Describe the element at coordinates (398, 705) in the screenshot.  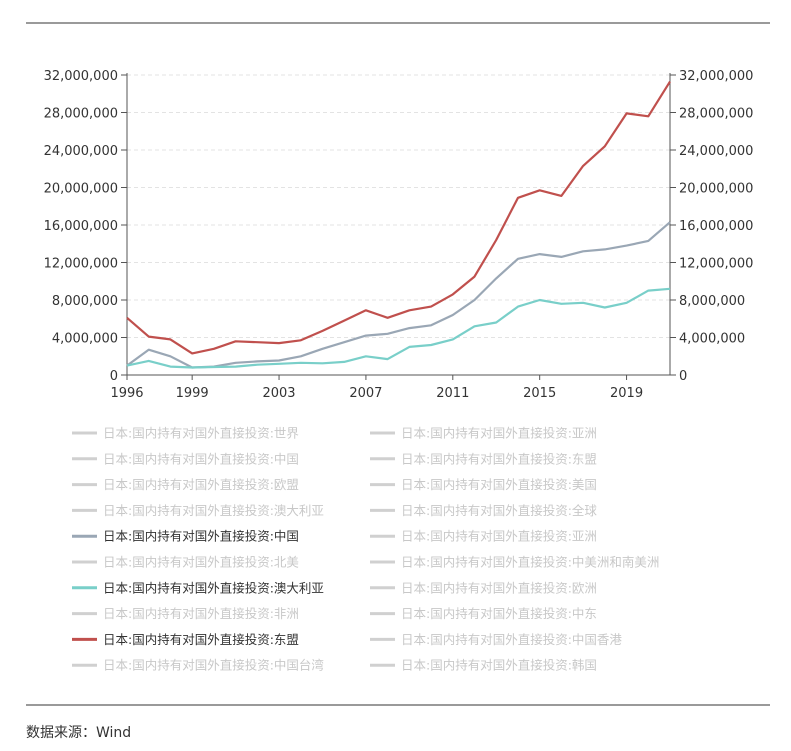
I see `bottom-divider` at that location.